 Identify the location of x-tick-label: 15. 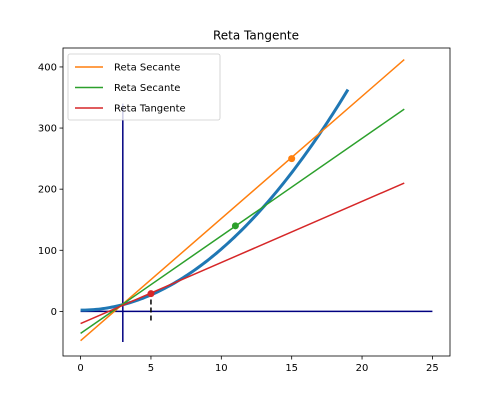
(291, 368).